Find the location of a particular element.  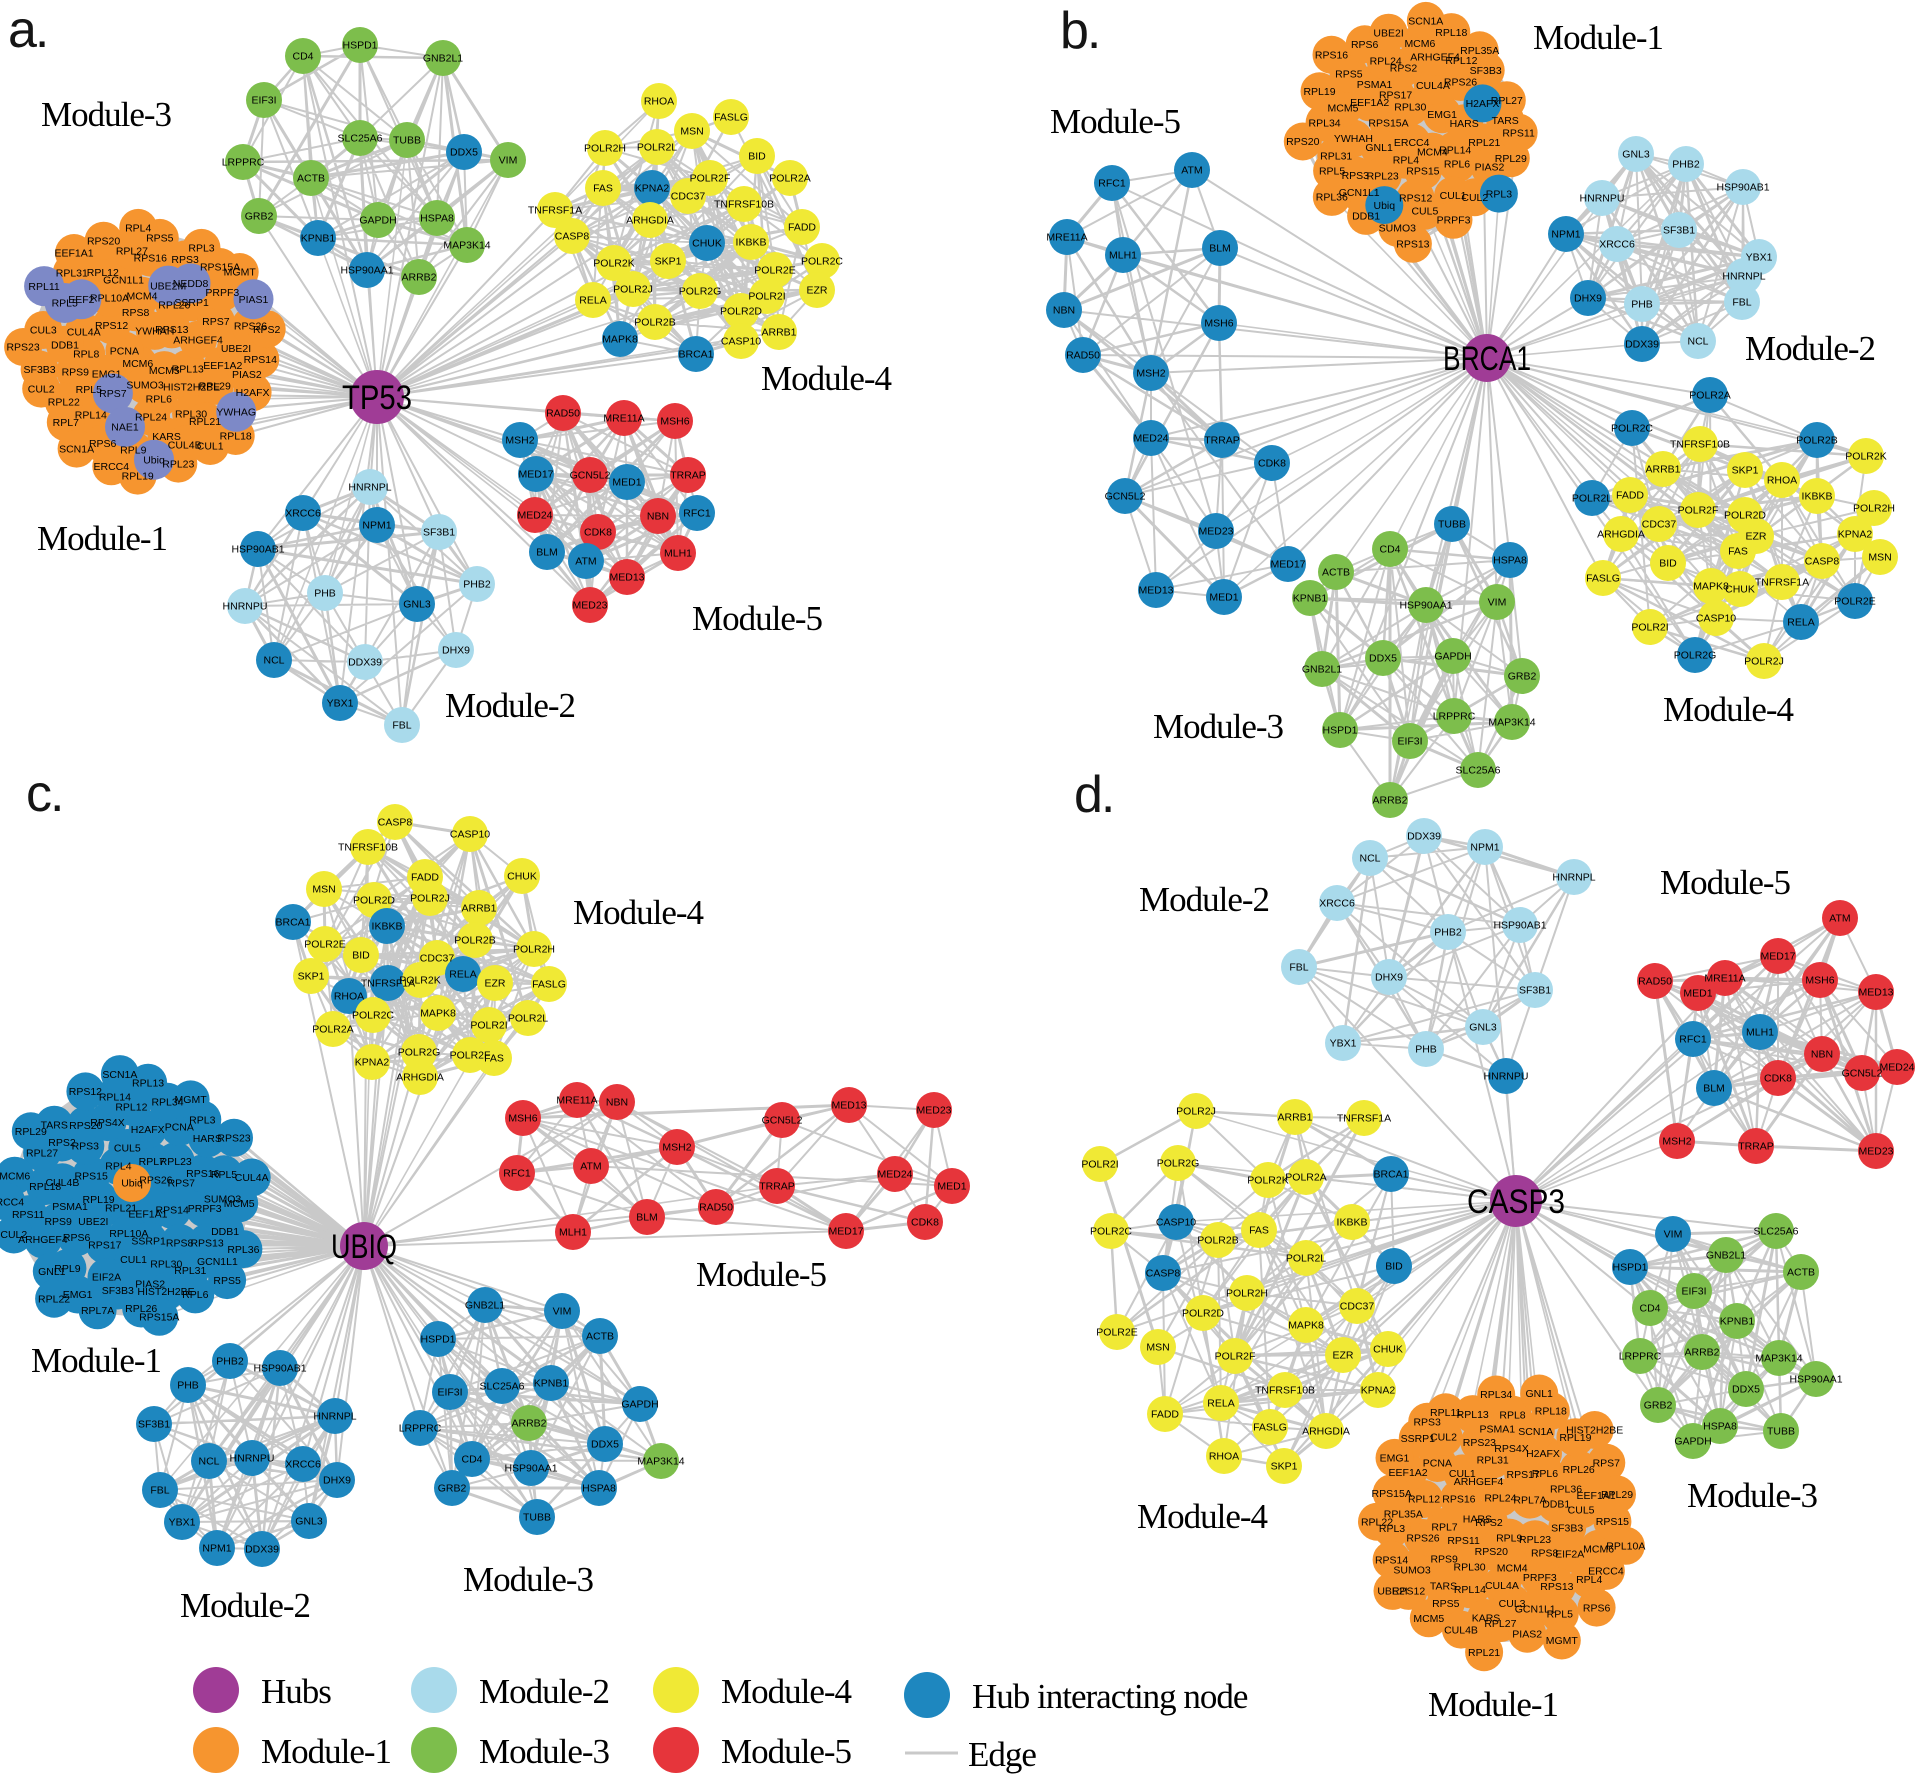

svg-text: RPL35A is located at coordinates (1479, 51).